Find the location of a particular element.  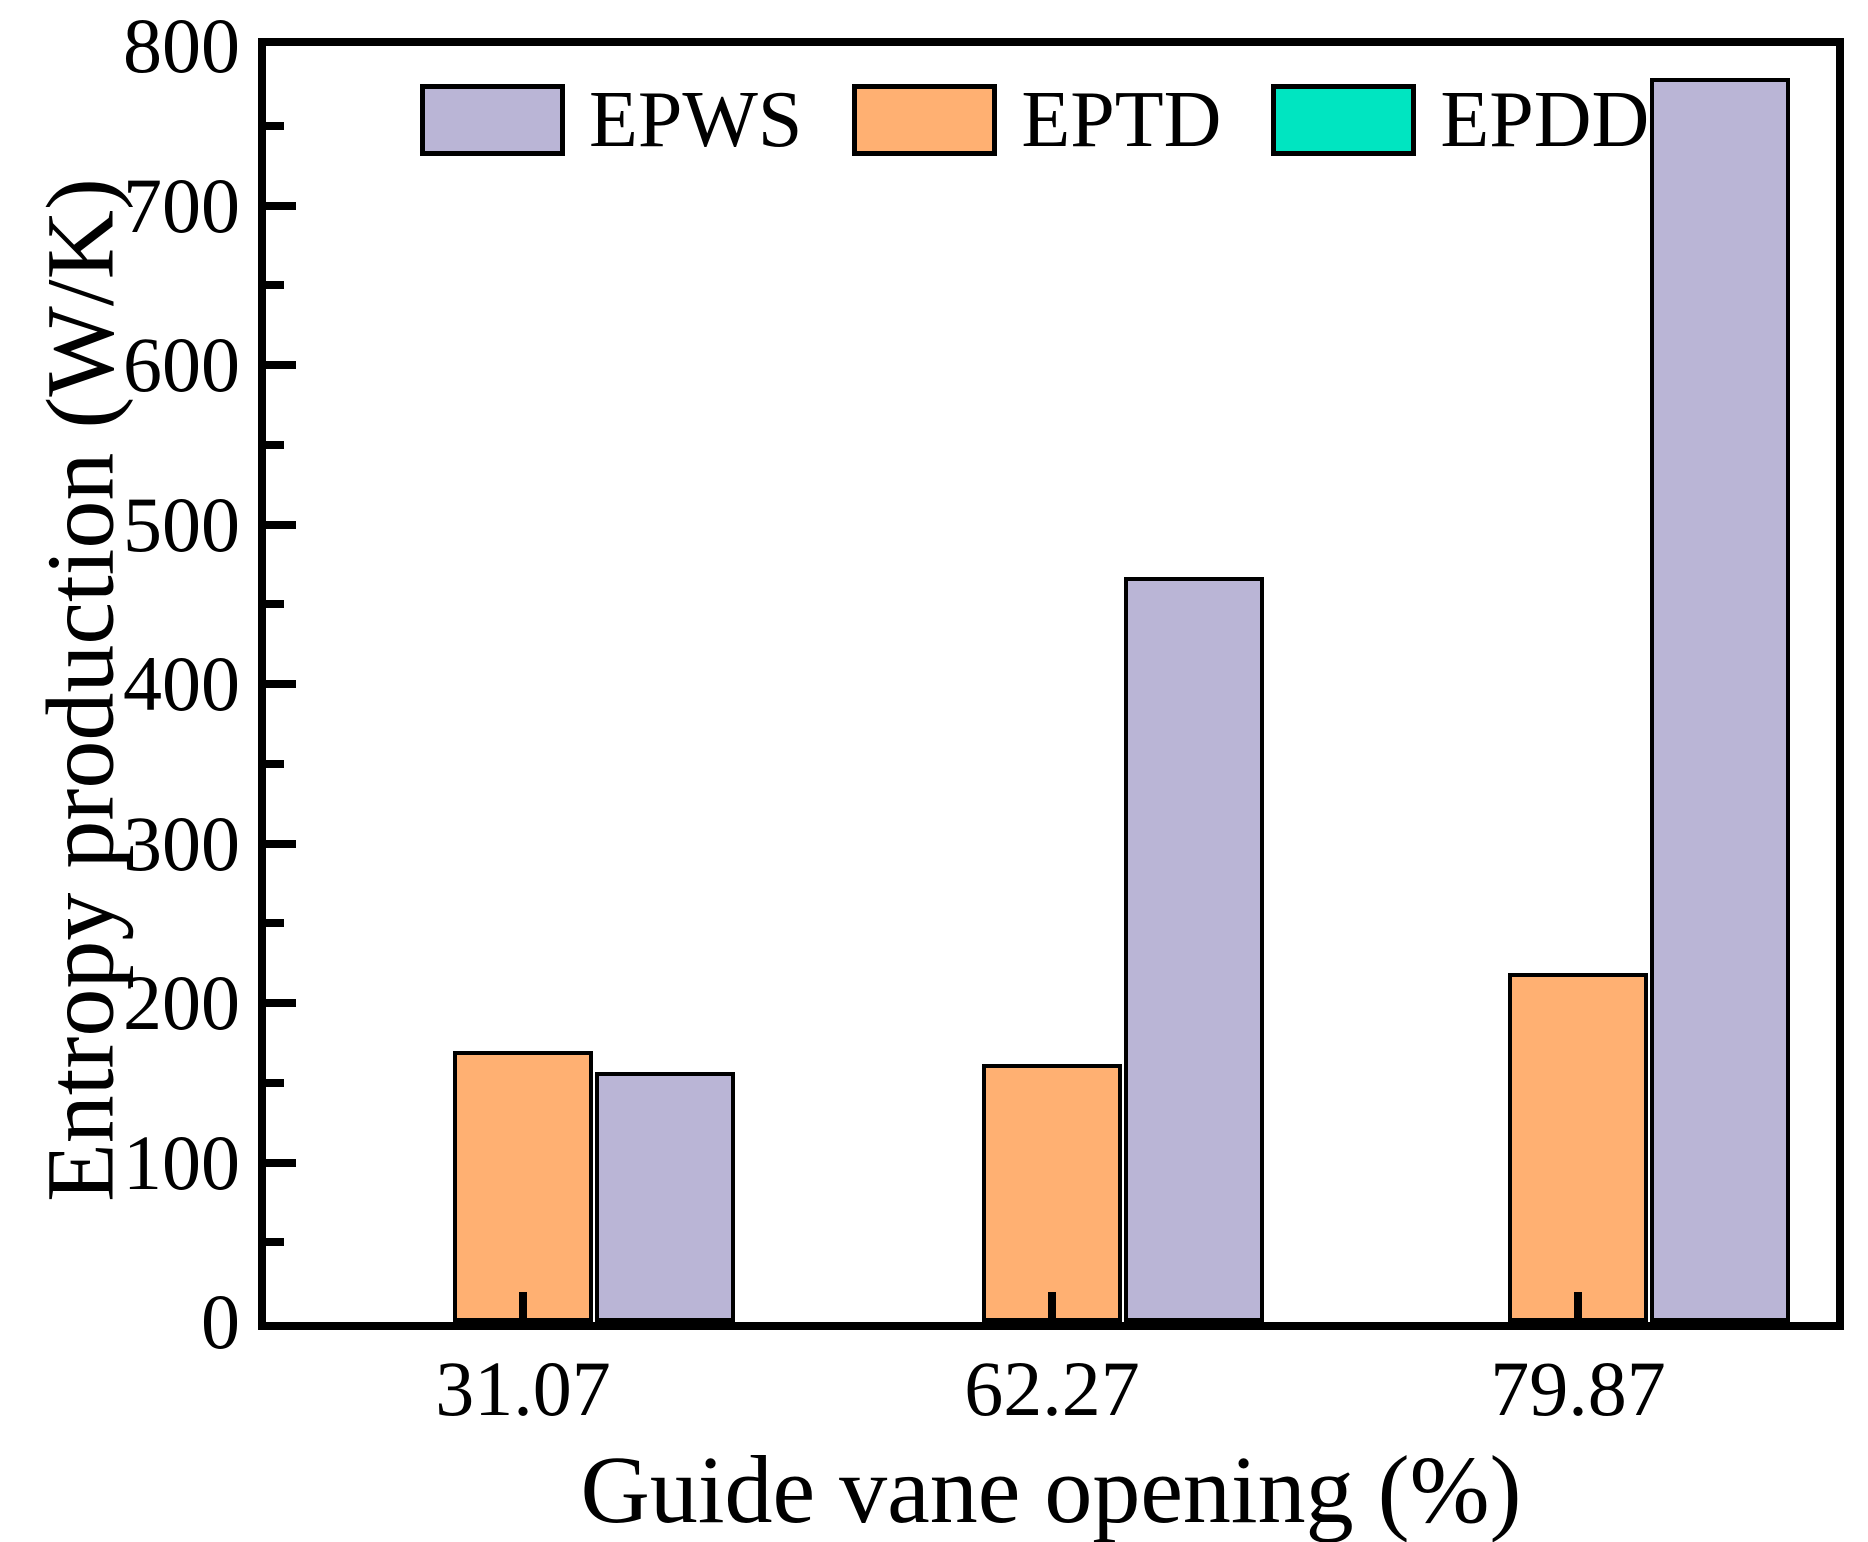

legend: EPWS EPTD EPDD is located at coordinates (1034, 120).